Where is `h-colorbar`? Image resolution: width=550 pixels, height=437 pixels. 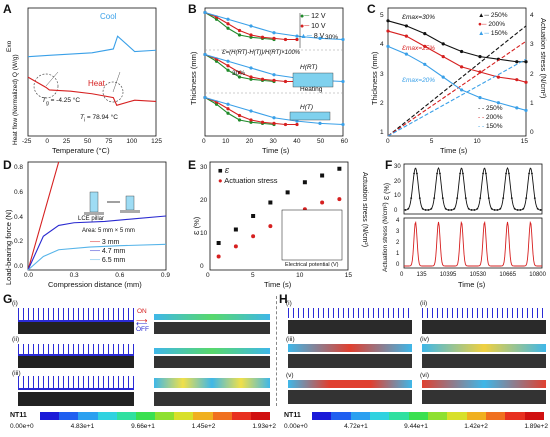 h-colorbar is located at coordinates (428, 416).